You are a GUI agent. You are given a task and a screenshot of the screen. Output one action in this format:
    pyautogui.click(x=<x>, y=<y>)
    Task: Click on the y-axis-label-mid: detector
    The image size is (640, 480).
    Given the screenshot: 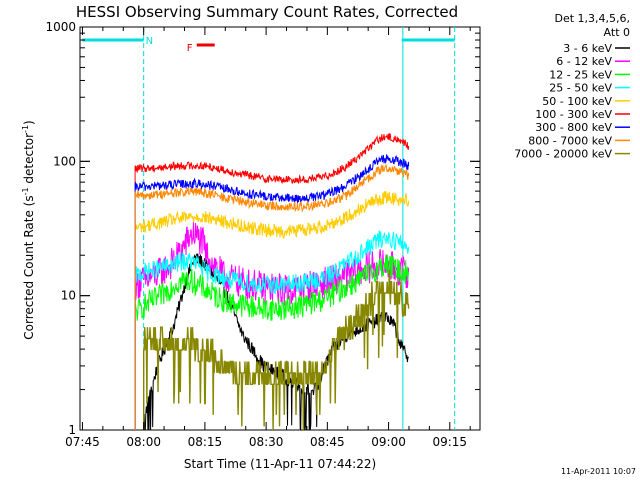 What is the action you would take?
    pyautogui.click(x=29, y=160)
    